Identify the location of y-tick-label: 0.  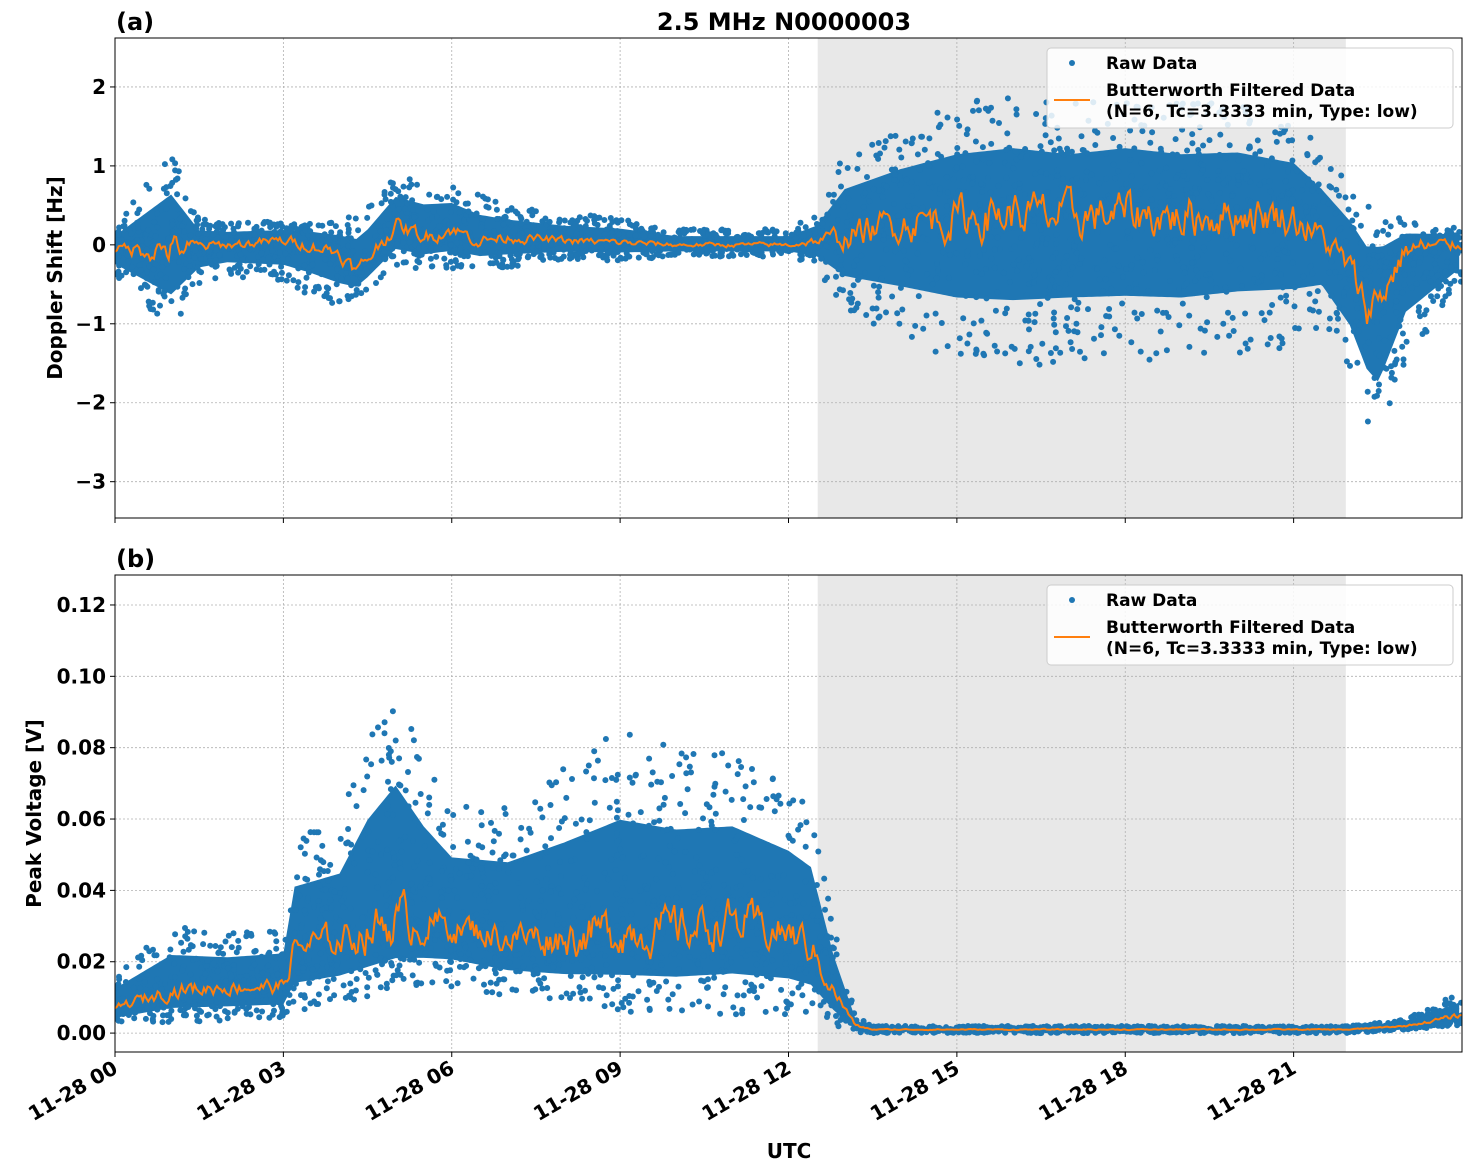
(99, 245).